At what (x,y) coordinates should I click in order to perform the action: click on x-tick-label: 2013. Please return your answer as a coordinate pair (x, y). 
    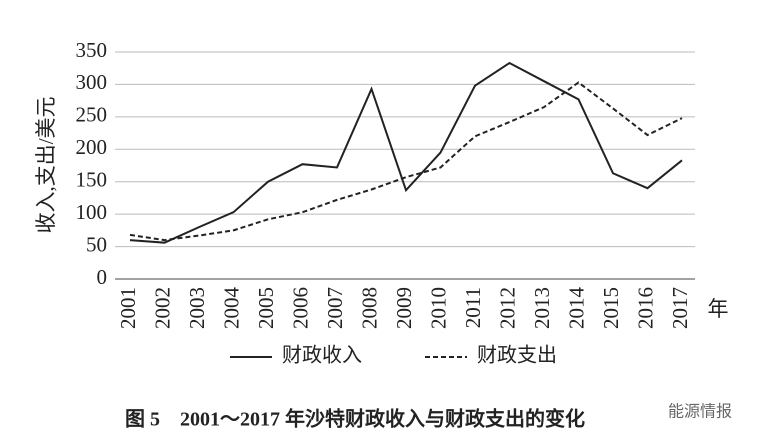
    Looking at the image, I should click on (542, 308).